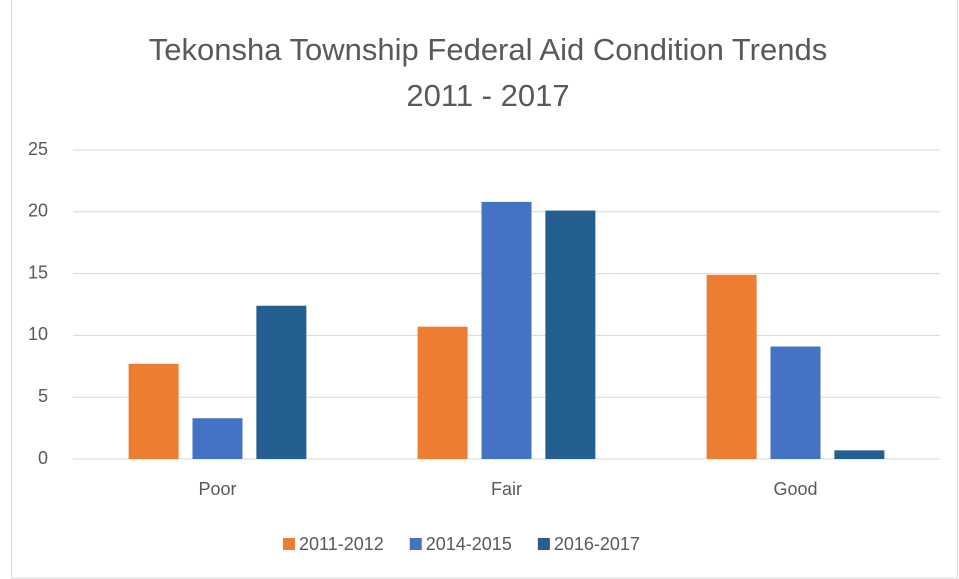  What do you see at coordinates (506, 489) in the screenshot?
I see `x-tick-label: Fair` at bounding box center [506, 489].